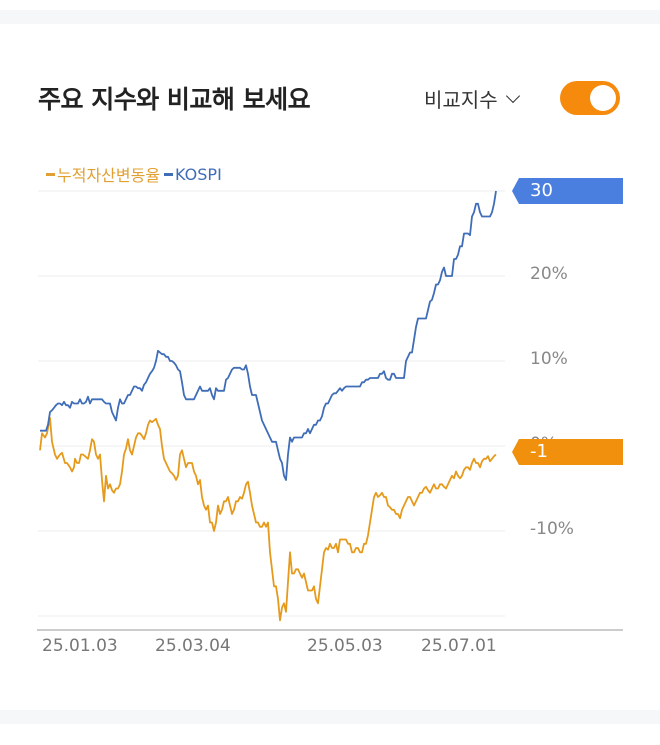 The width and height of the screenshot is (660, 745). I want to click on x-tick-0: 25.01.03, so click(80, 646).